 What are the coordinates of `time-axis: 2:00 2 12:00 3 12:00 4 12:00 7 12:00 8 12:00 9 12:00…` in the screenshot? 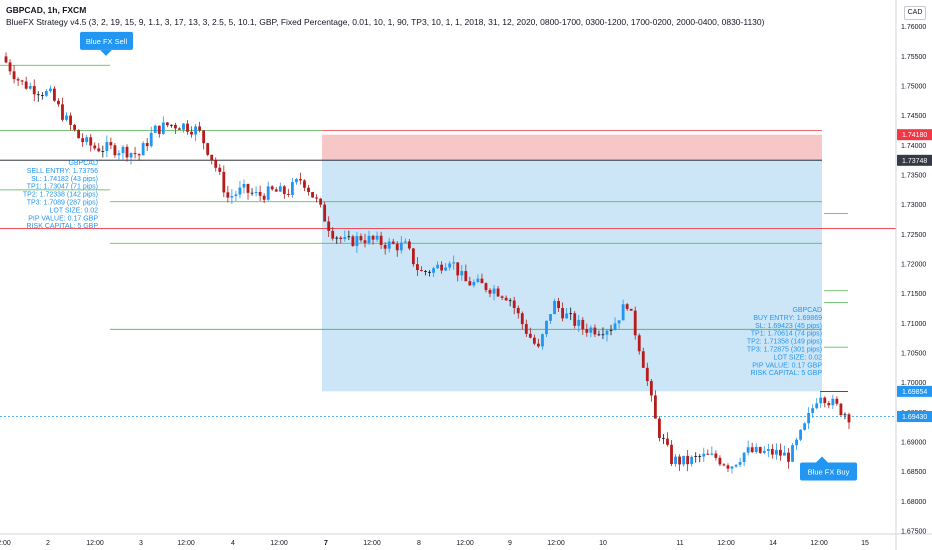 It's located at (434, 543).